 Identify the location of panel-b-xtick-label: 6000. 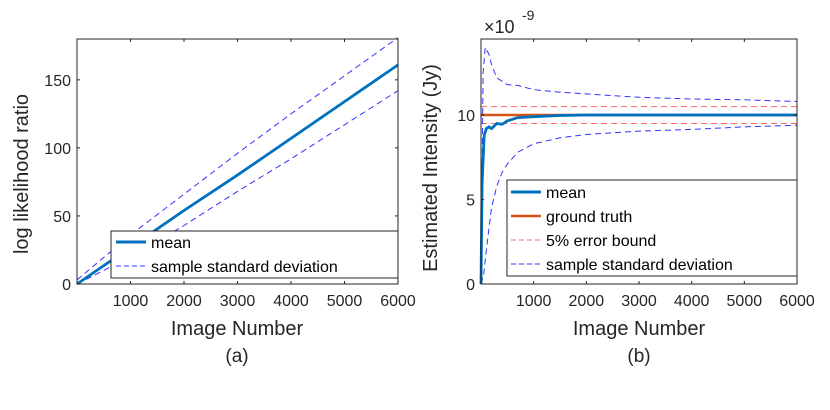
(797, 301).